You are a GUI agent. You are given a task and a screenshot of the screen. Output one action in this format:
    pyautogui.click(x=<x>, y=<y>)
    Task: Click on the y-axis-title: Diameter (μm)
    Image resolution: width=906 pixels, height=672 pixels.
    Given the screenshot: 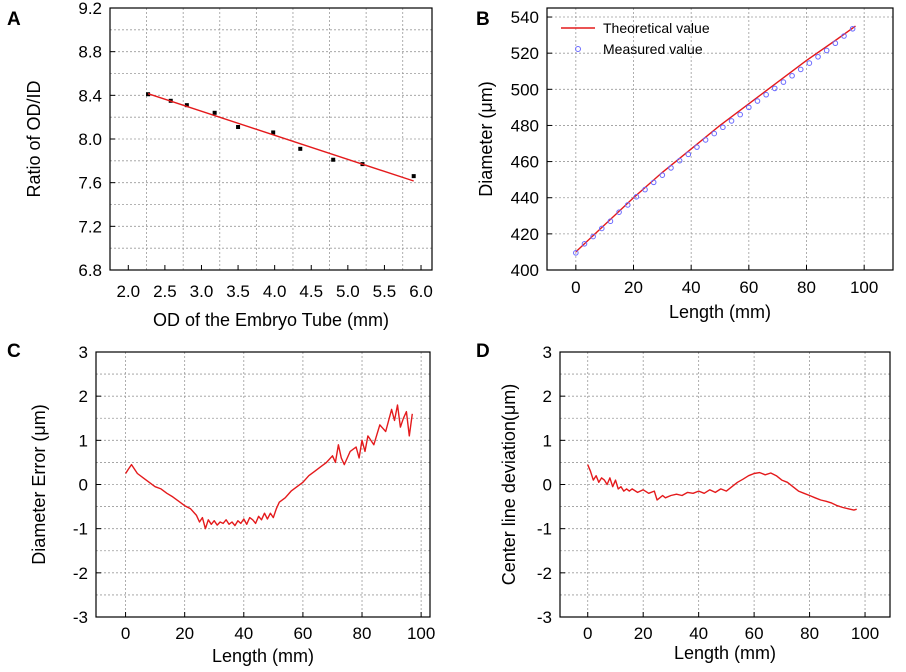 What is the action you would take?
    pyautogui.click(x=486, y=138)
    